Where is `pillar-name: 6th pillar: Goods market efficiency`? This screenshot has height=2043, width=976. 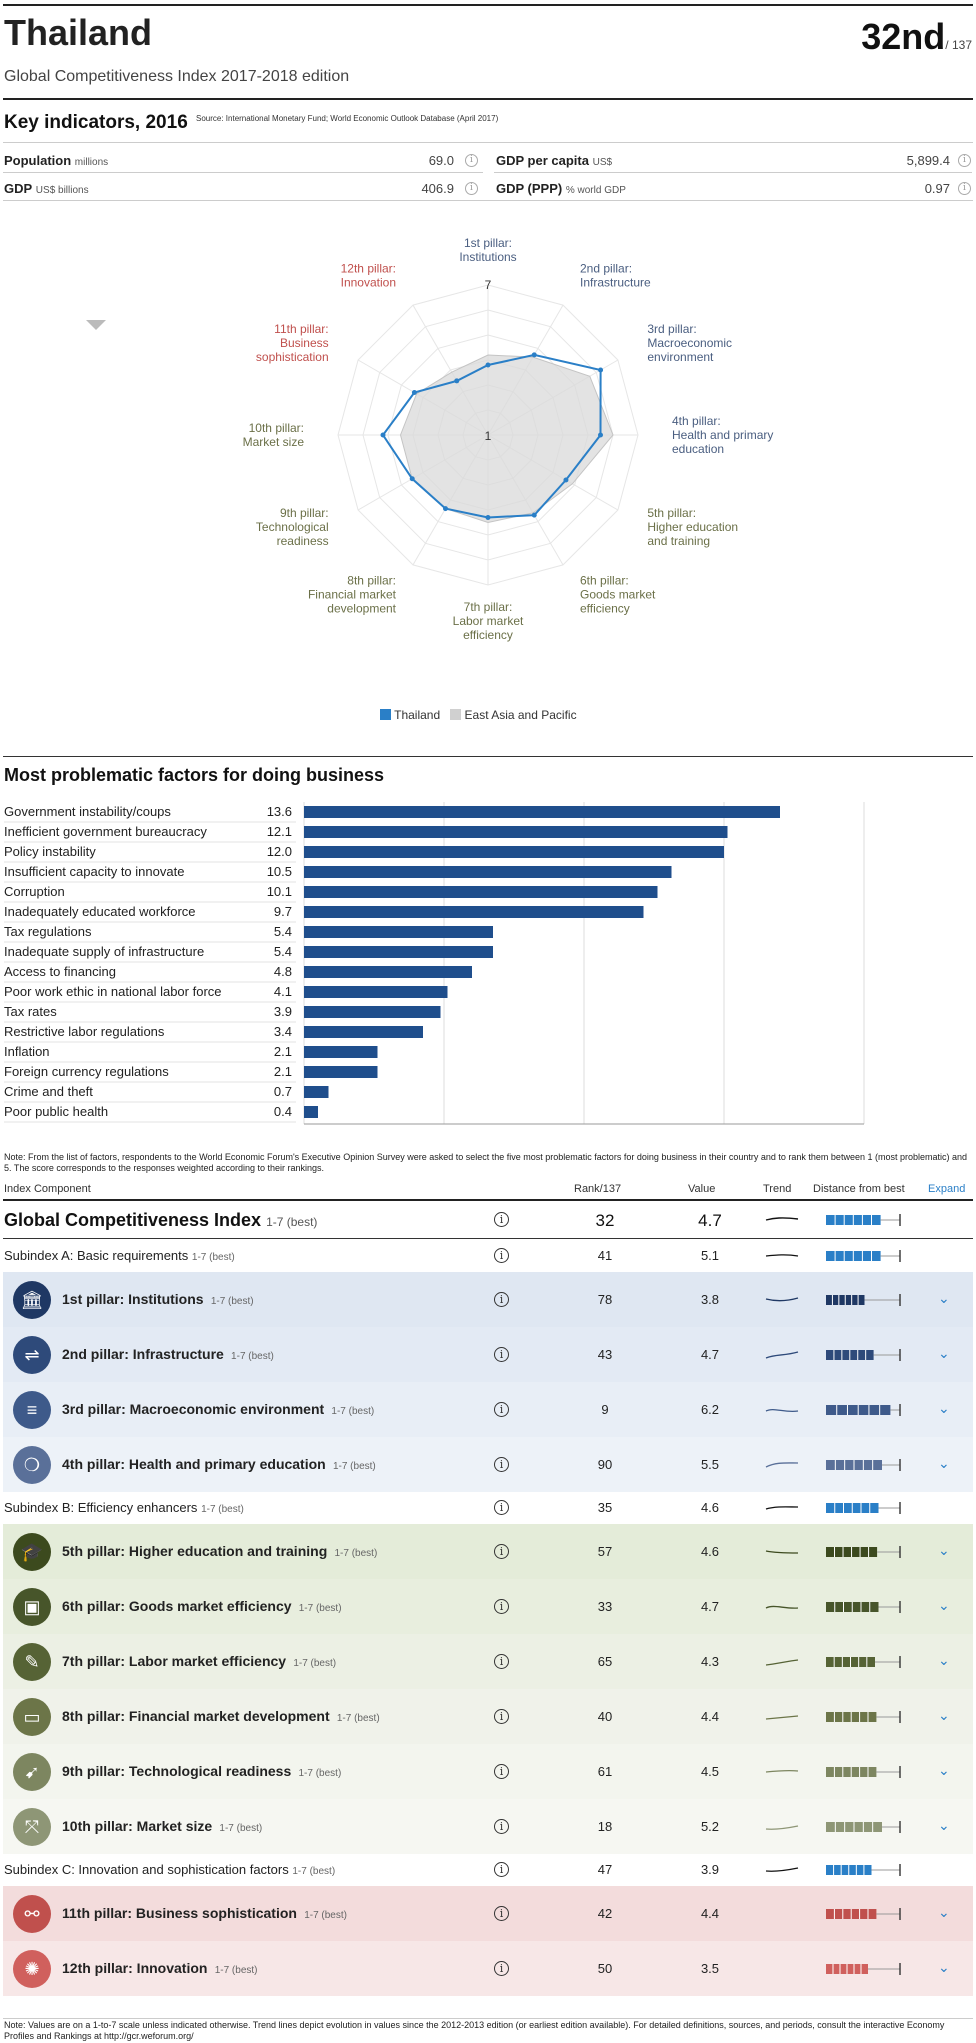 pillar-name: 6th pillar: Goods market efficiency is located at coordinates (177, 1605).